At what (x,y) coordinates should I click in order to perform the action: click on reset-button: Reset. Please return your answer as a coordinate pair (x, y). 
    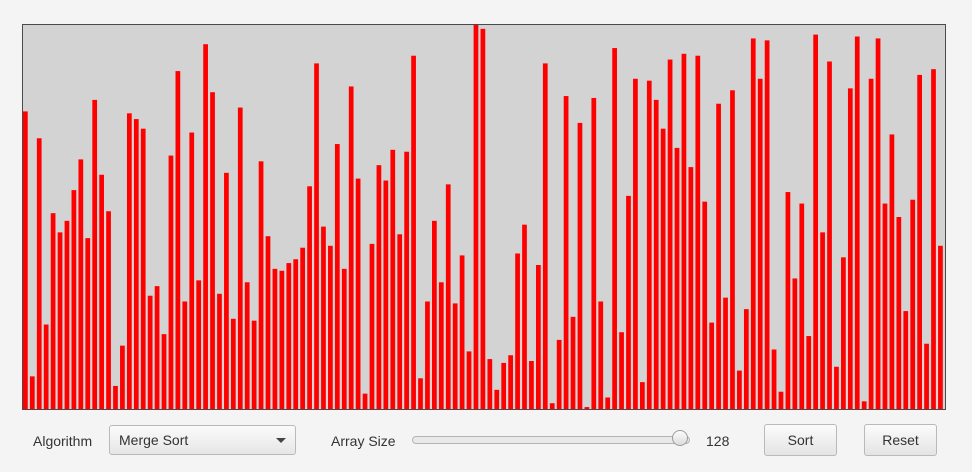
    Looking at the image, I should click on (900, 440).